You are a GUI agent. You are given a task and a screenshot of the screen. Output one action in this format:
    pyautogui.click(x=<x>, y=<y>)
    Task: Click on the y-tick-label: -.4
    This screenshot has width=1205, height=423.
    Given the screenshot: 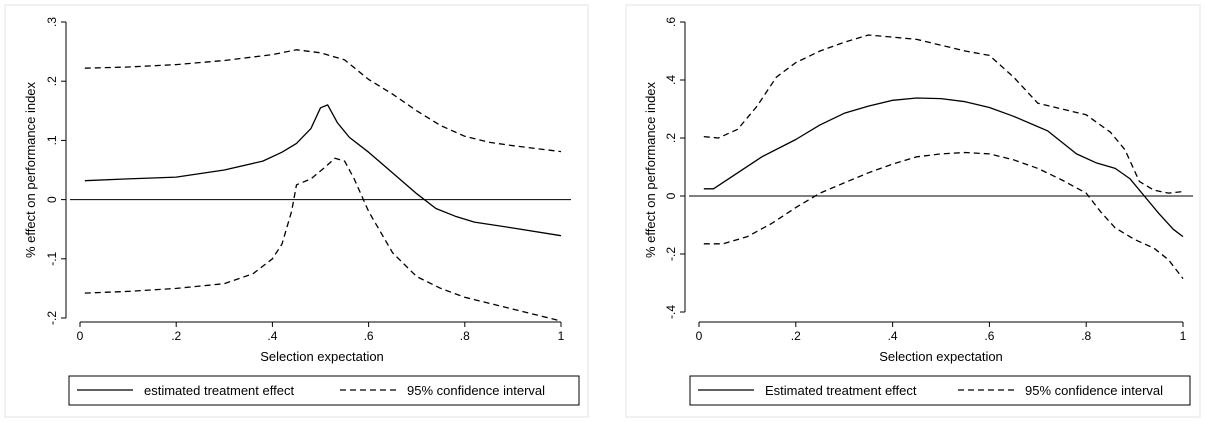 What is the action you would take?
    pyautogui.click(x=671, y=312)
    